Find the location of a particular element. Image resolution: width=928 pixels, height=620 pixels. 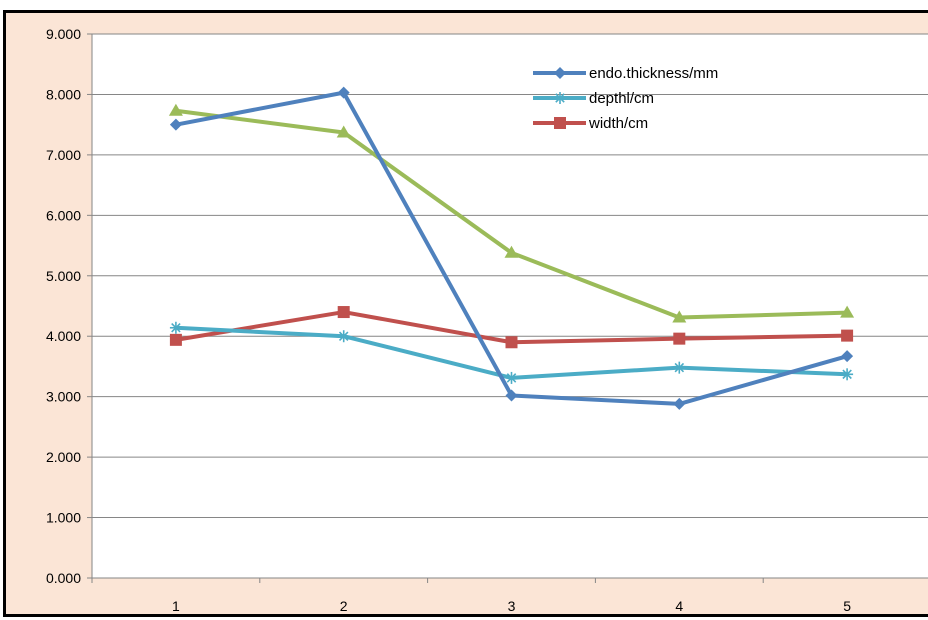

y-tick-label: 8.000 is located at coordinates (63, 94).